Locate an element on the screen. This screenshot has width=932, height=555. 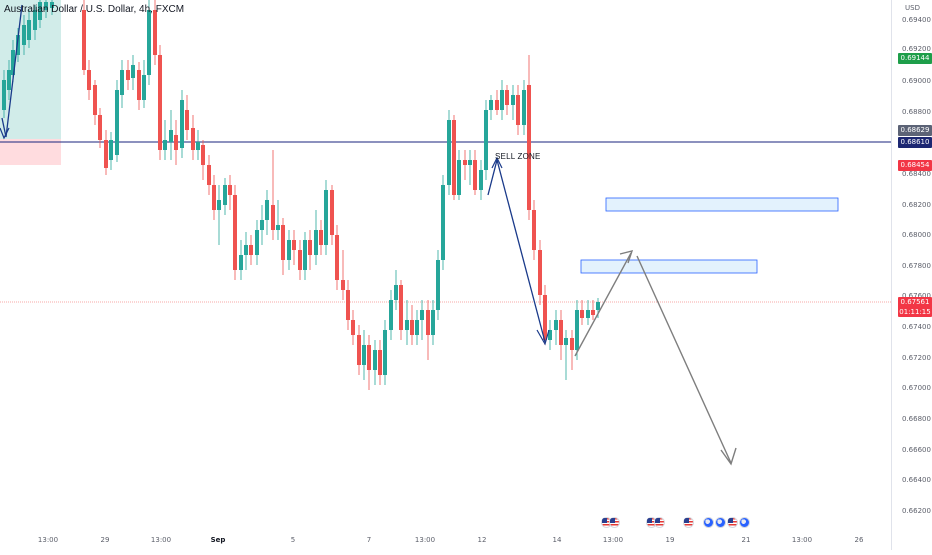
forecast-arrow-up is located at coordinates (603, 304).